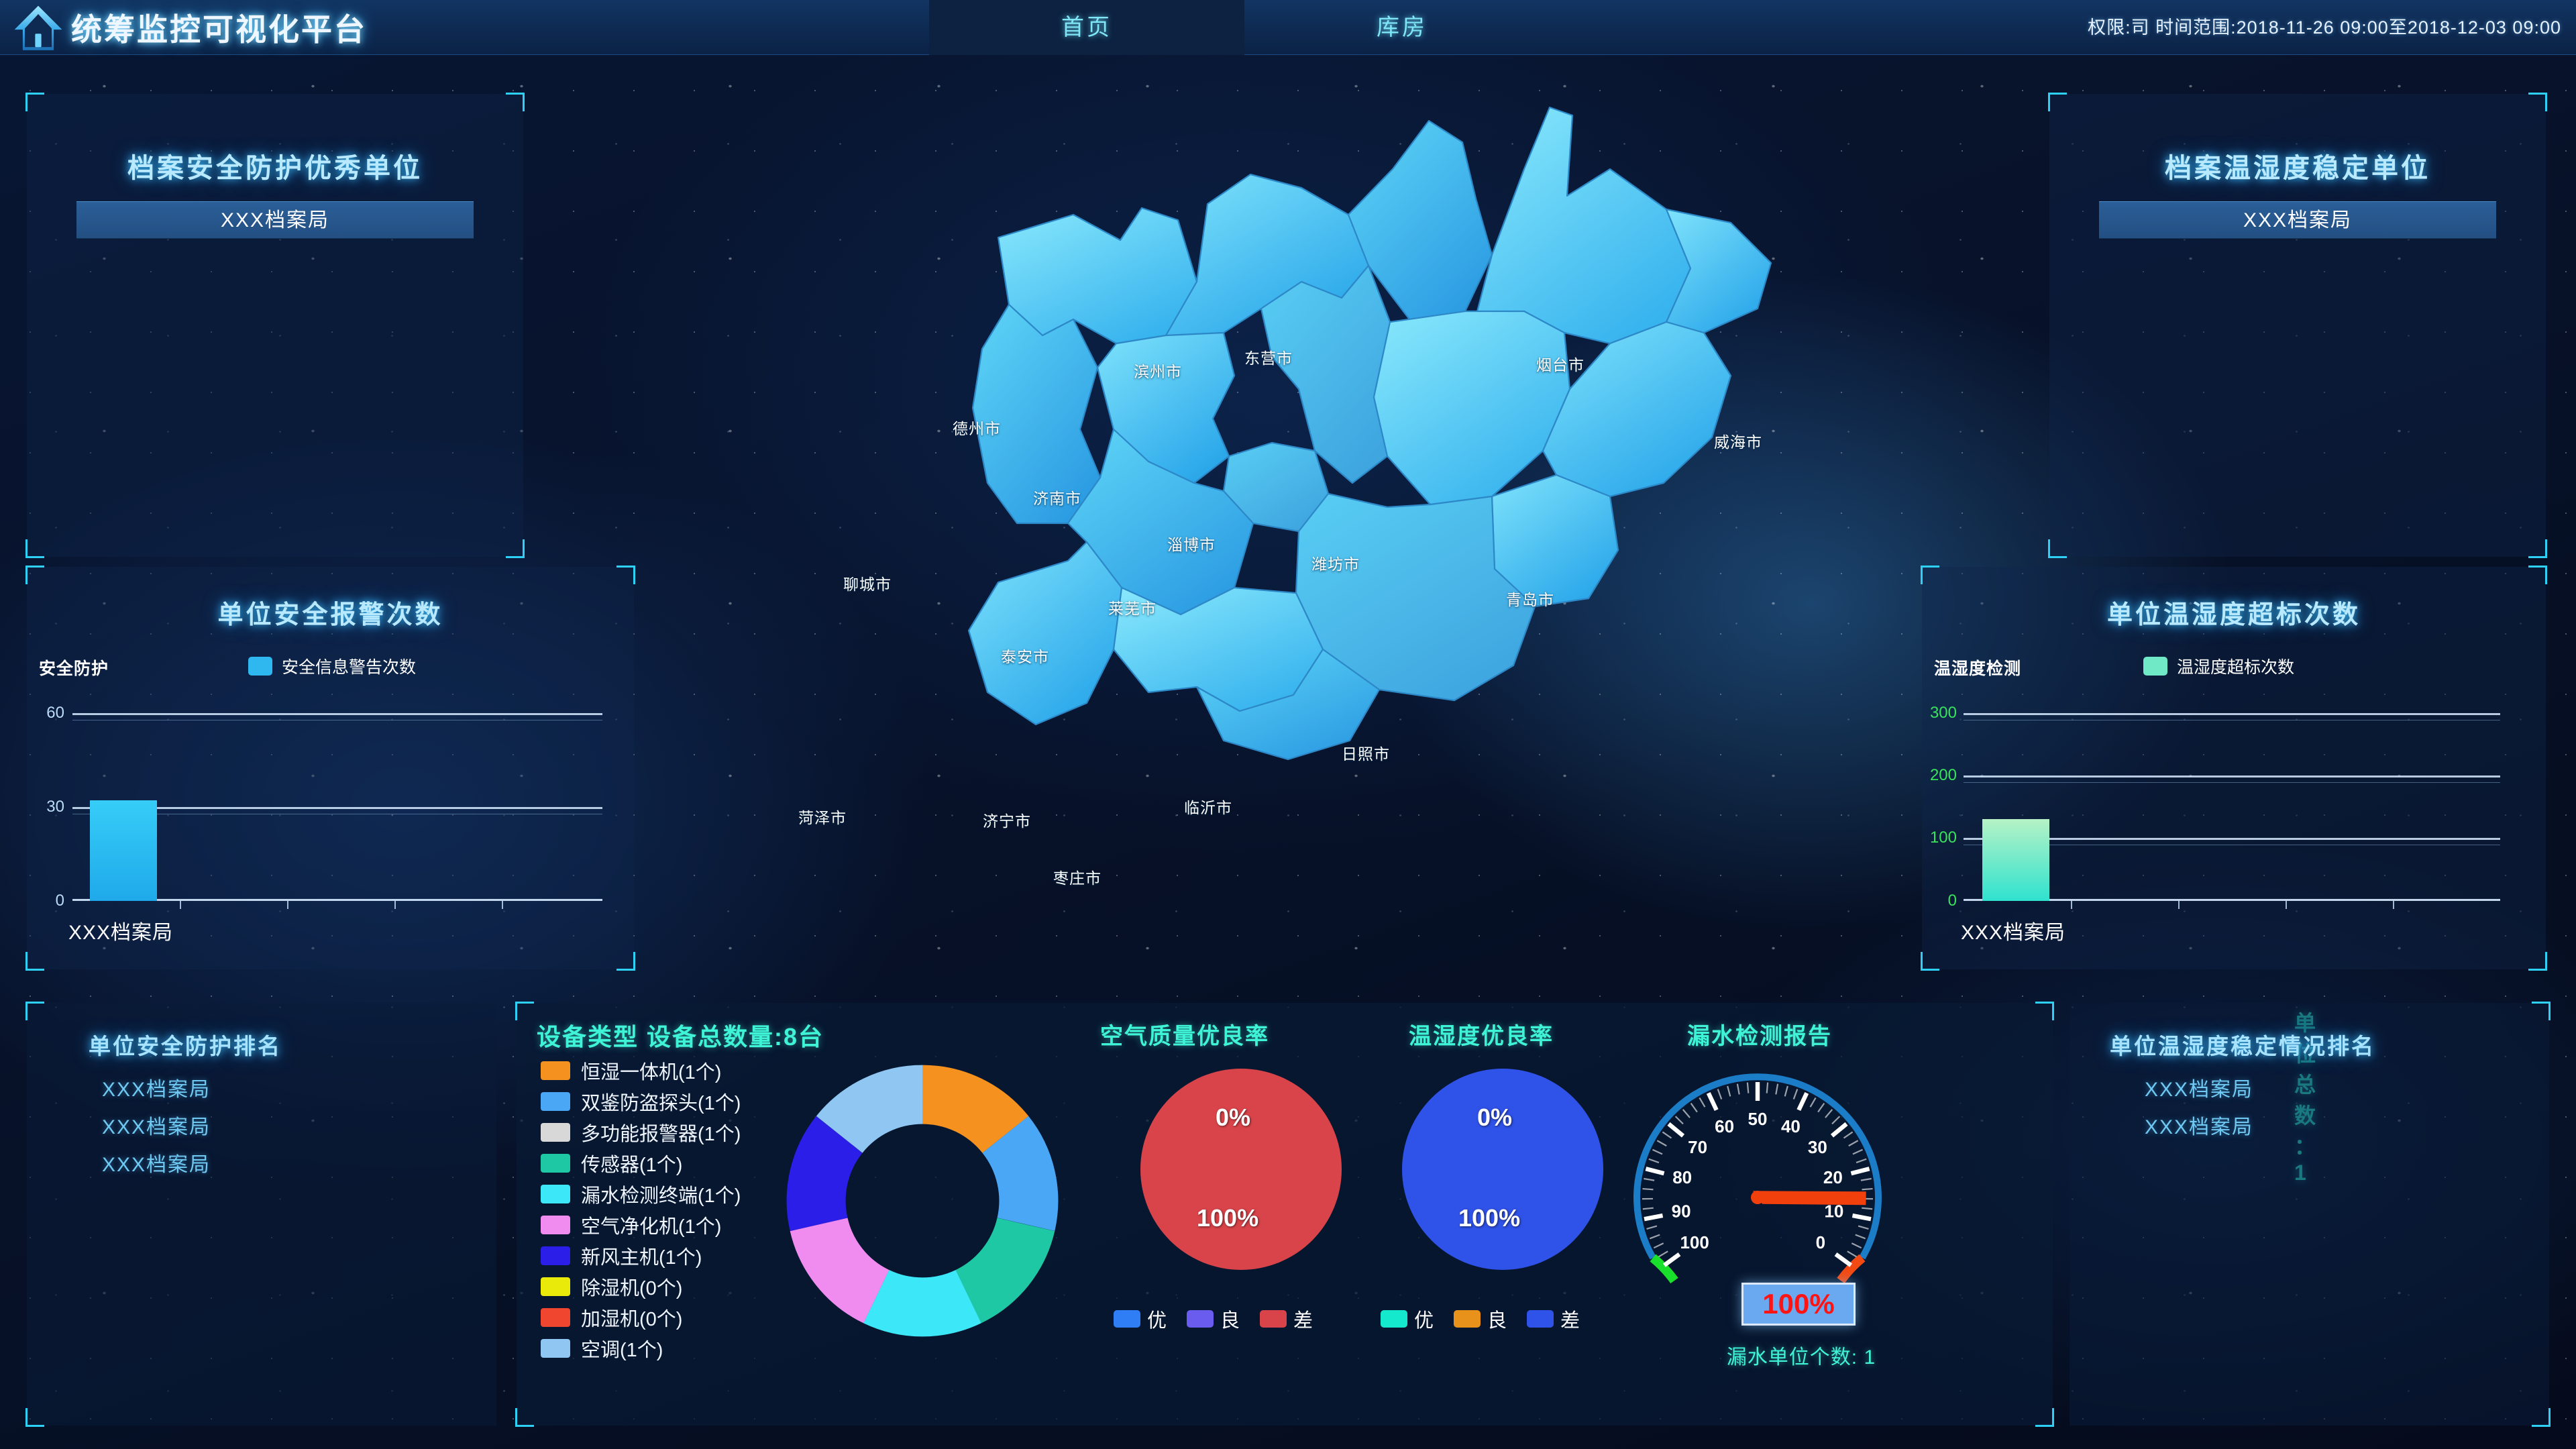  Describe the element at coordinates (1481, 1036) in the screenshot. I see `humidity-quality-title: 温湿度优良率` at that location.